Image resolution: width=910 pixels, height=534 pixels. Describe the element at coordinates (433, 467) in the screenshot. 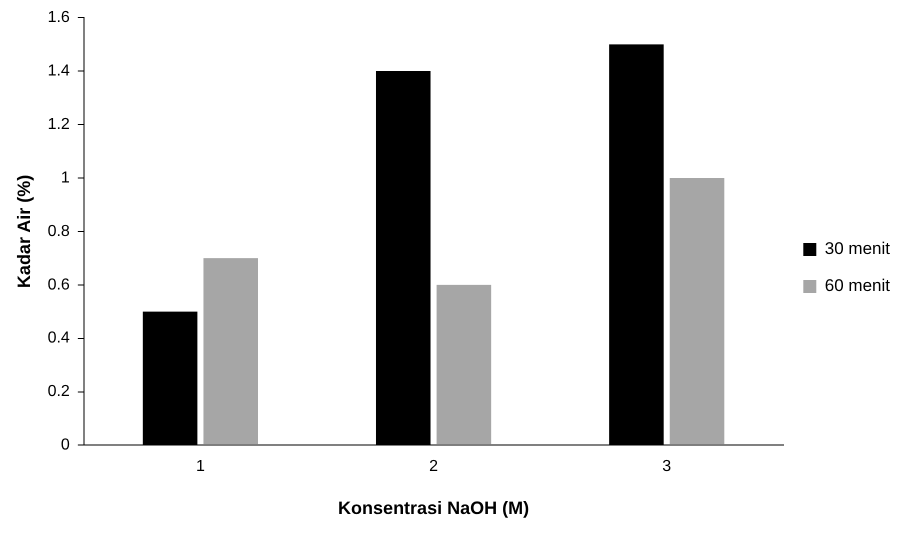

I see `x-tick-label: 2` at that location.